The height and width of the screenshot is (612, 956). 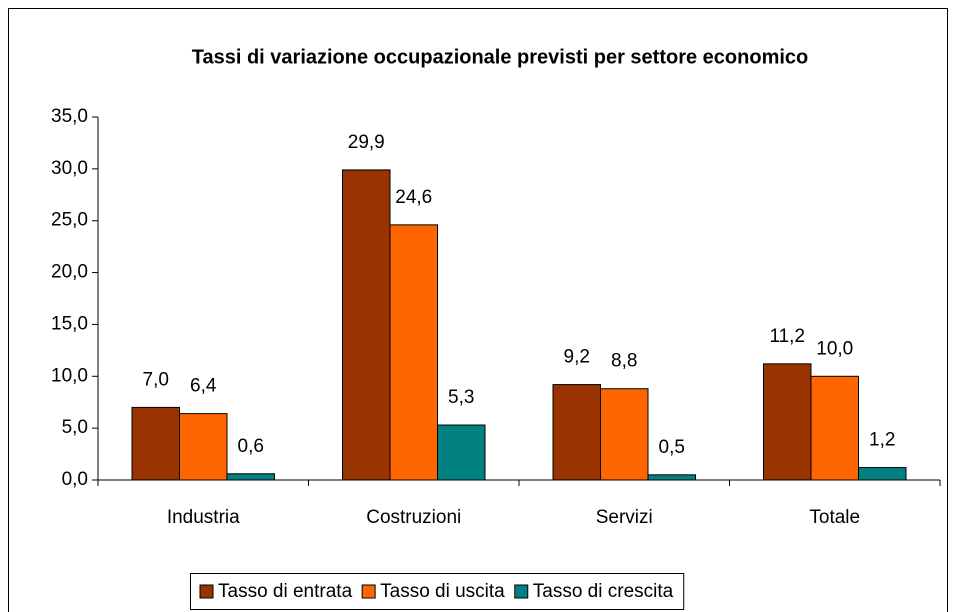 I want to click on y-tick-label: 0,0, so click(x=75, y=479).